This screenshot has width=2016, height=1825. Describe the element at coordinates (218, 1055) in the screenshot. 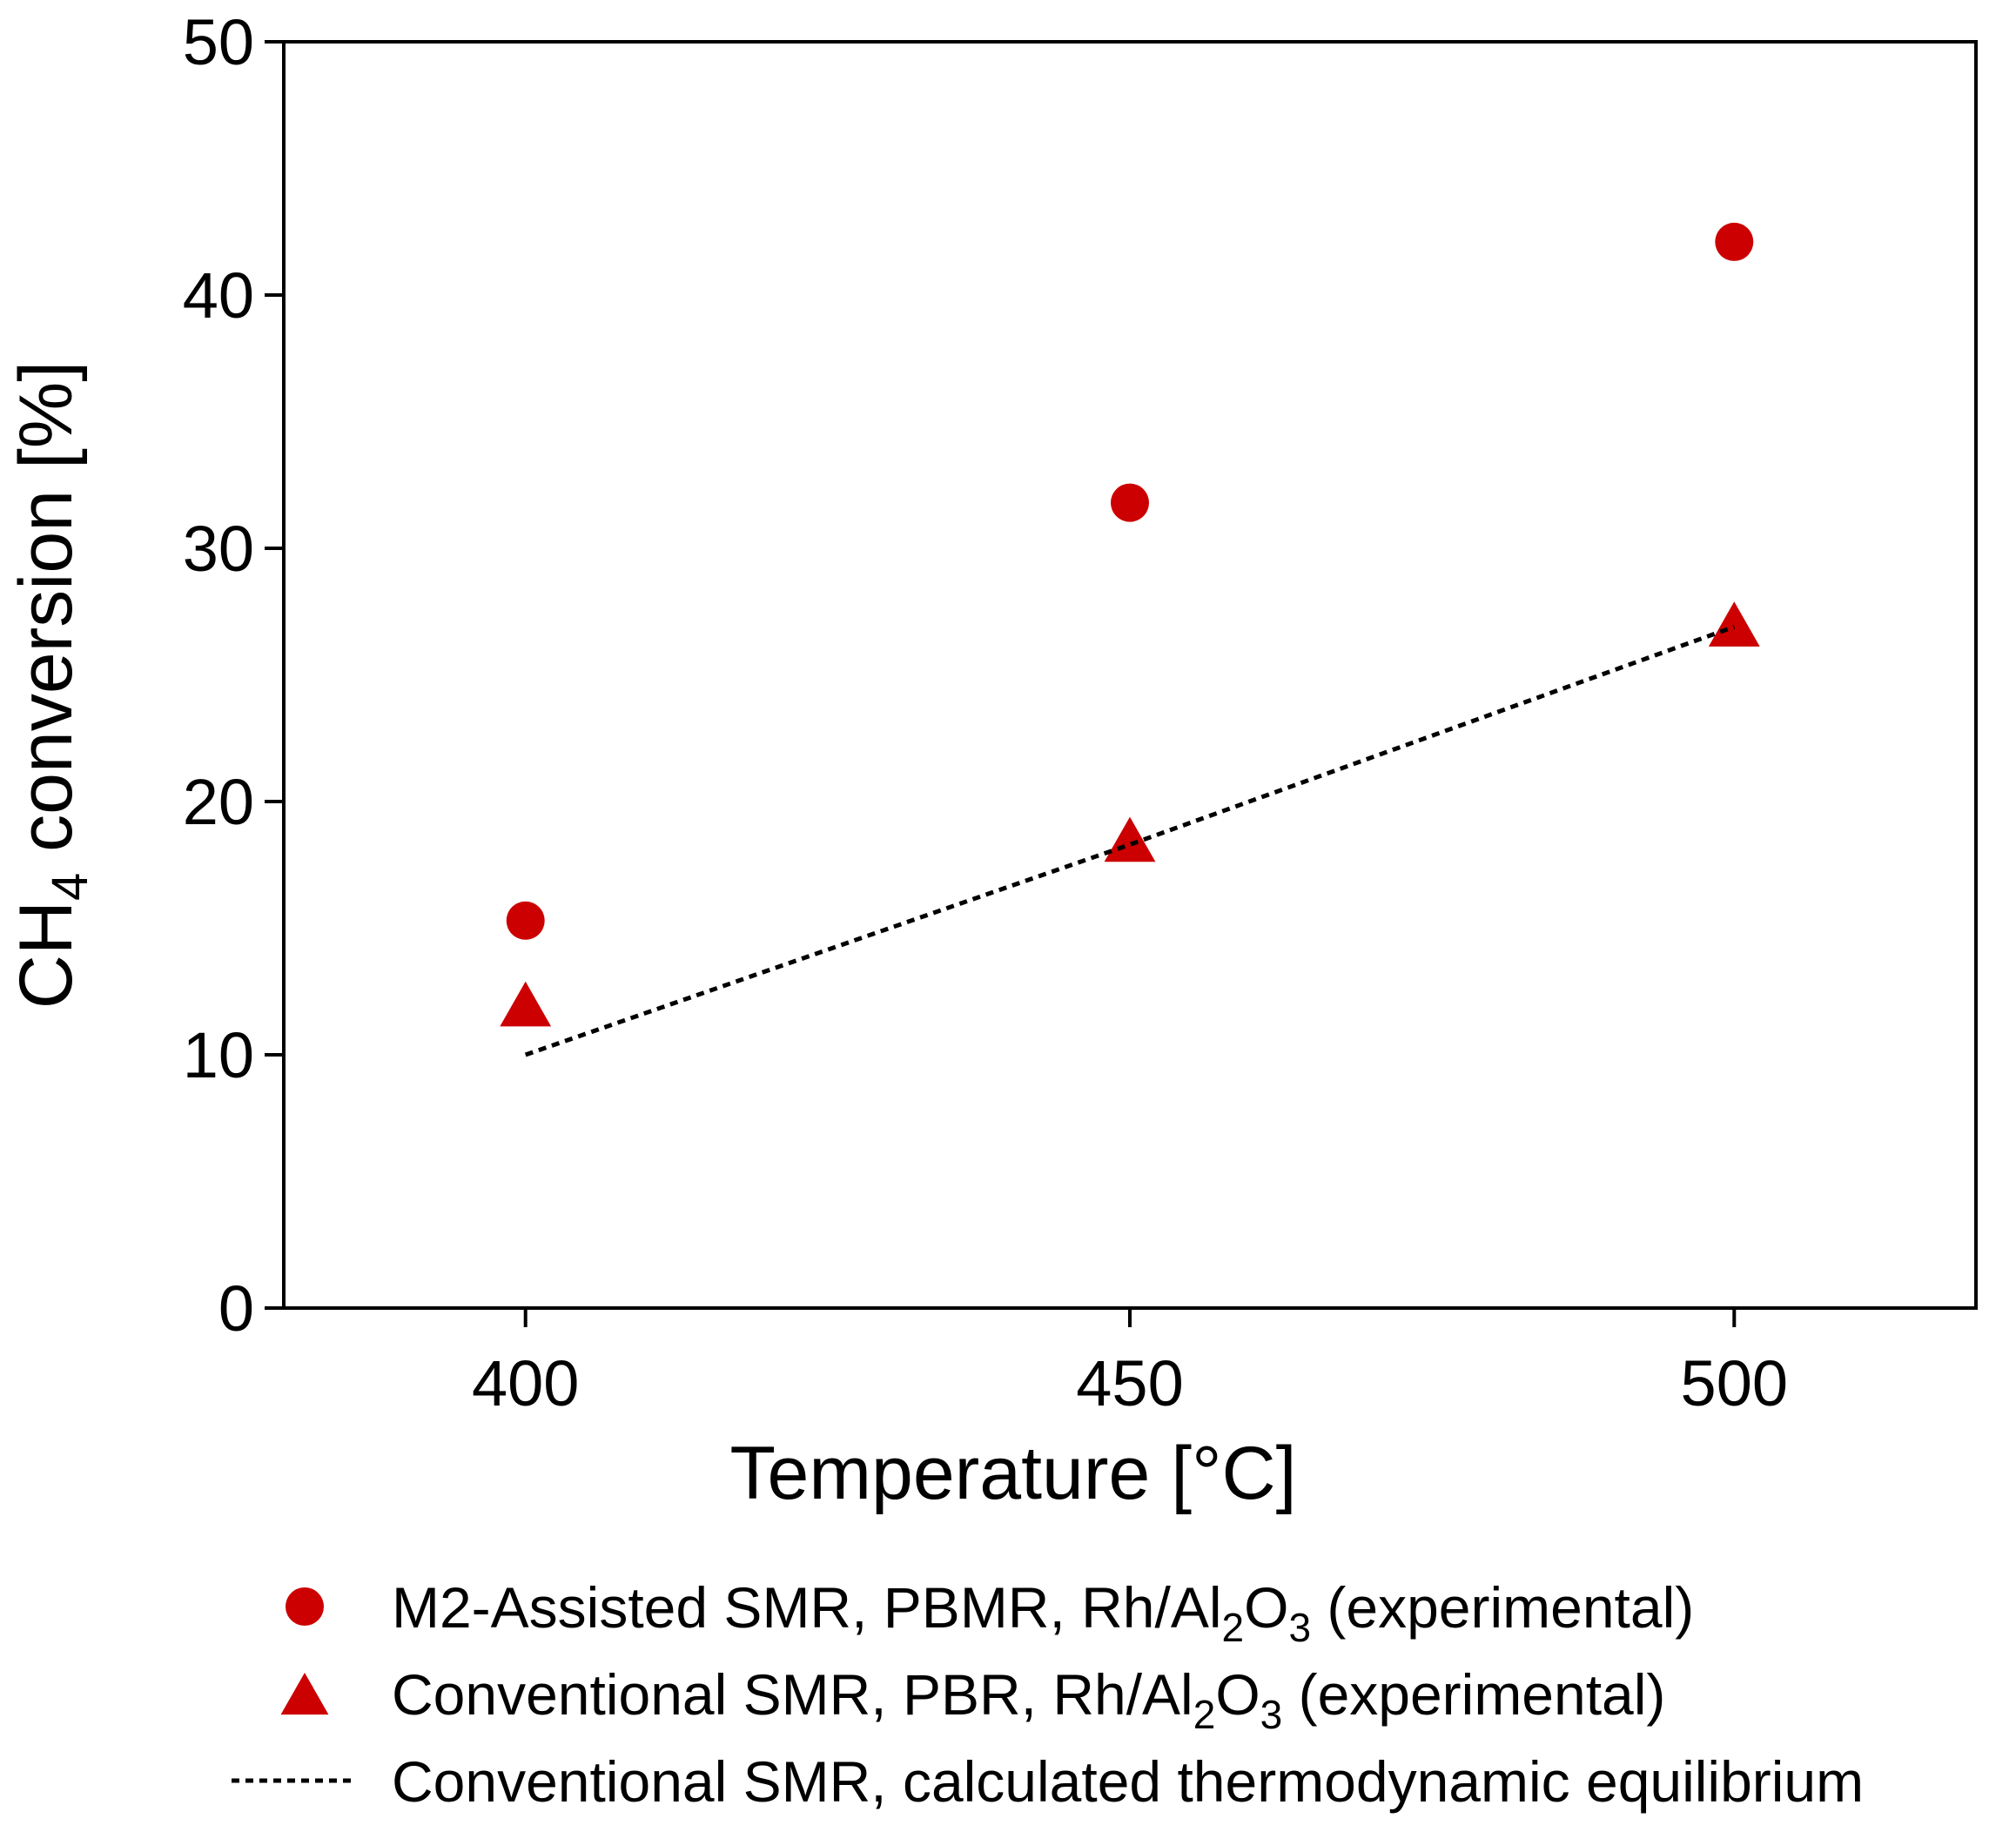

I see `y-tick-label-1: 10` at that location.